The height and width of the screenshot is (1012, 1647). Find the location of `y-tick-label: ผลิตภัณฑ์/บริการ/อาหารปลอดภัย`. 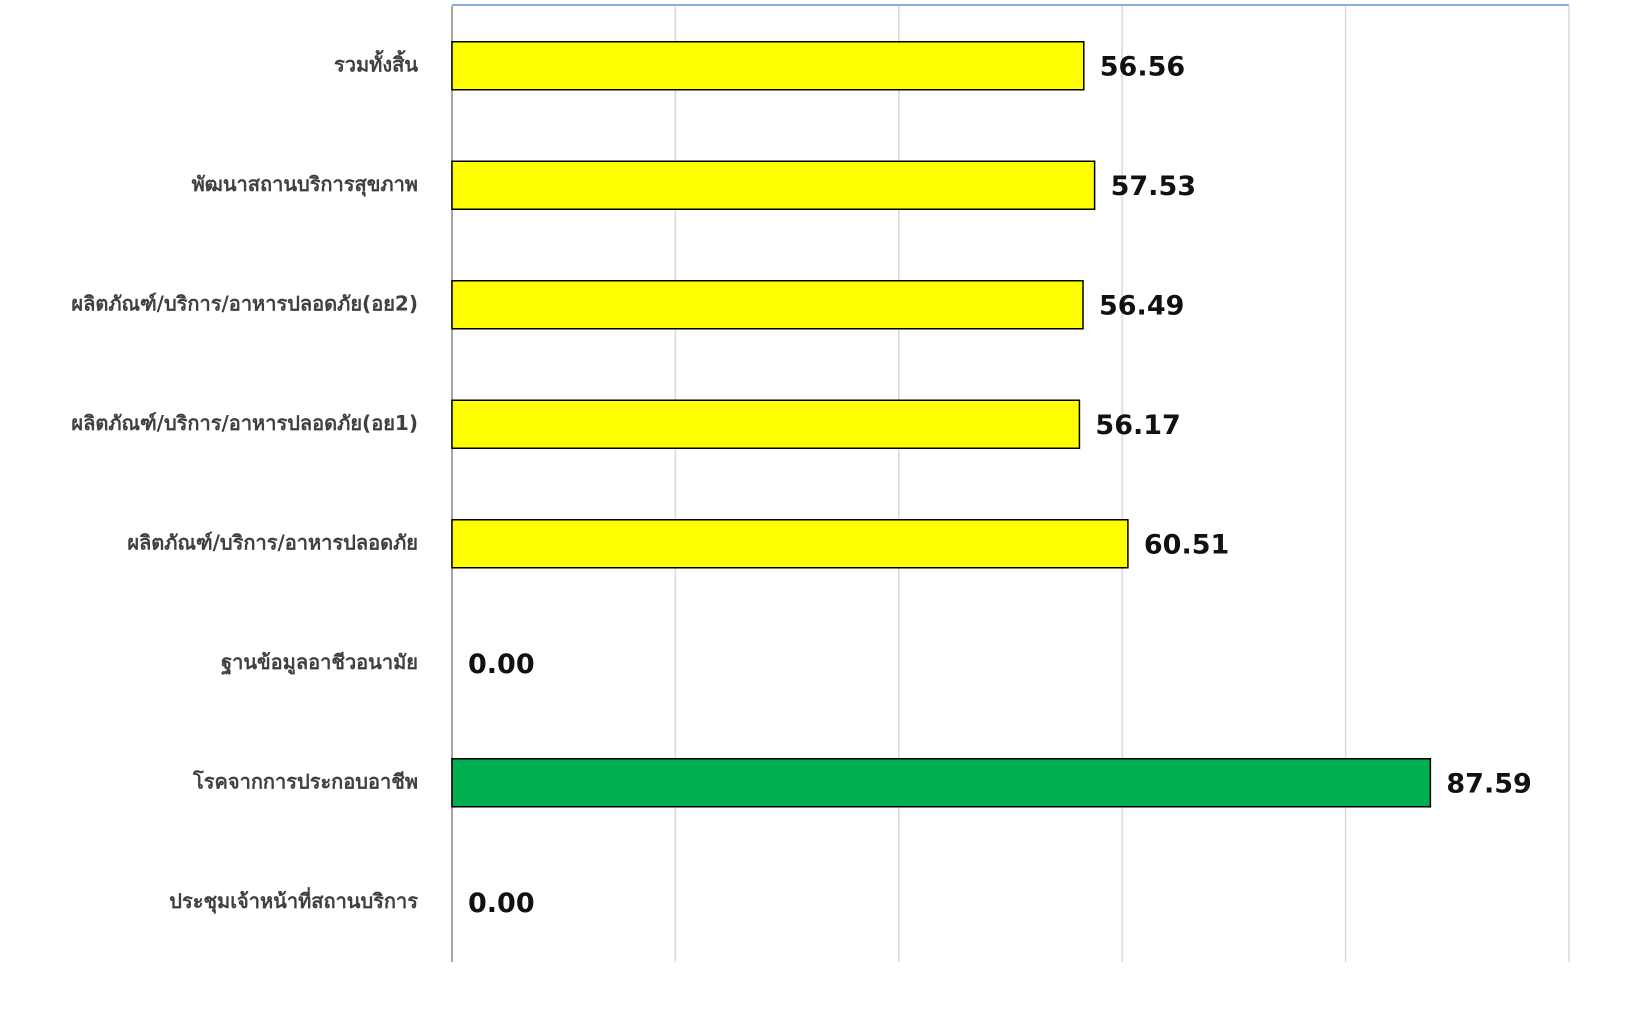

y-tick-label: ผลิตภัณฑ์/บริการ/อาหารปลอดภัย is located at coordinates (272, 542).